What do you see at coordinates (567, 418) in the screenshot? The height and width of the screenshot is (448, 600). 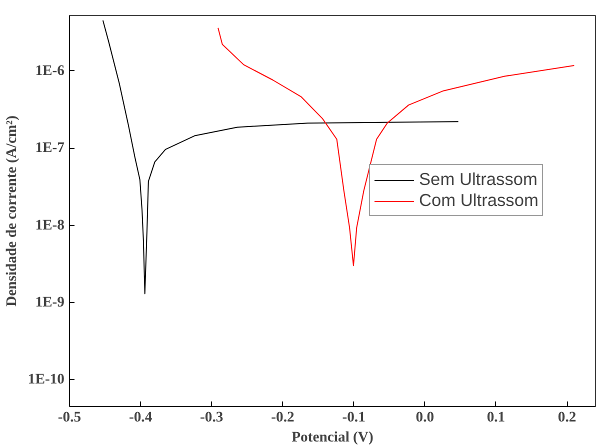 I see `x-tick-label: 0.2` at bounding box center [567, 418].